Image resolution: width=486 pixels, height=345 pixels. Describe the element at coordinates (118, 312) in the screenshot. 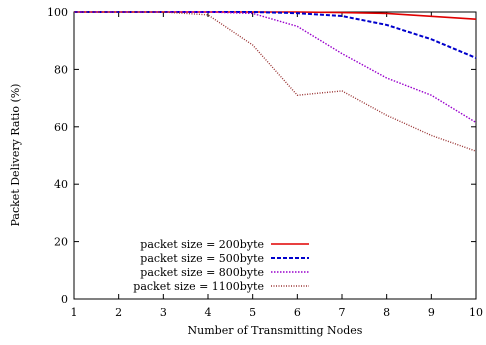

I see `x-tick-label: 2` at that location.